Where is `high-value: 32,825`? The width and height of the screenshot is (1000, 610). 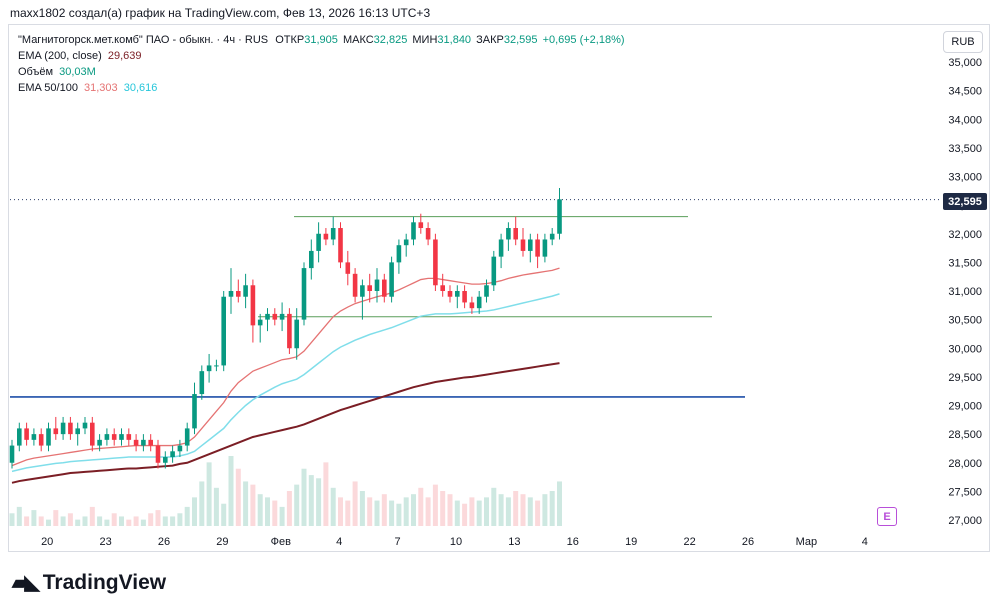
high-value: 32,825 is located at coordinates (390, 40).